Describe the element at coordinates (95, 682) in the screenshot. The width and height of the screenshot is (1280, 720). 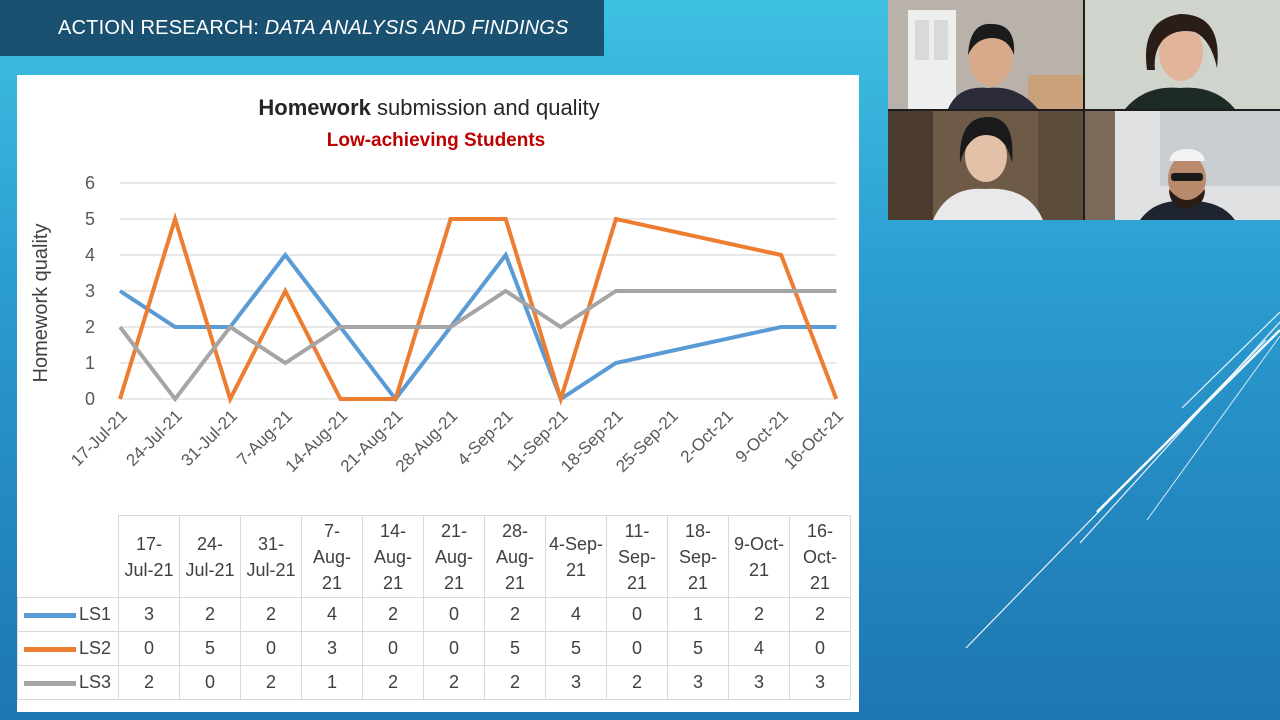
I see `legend-label: LS3` at that location.